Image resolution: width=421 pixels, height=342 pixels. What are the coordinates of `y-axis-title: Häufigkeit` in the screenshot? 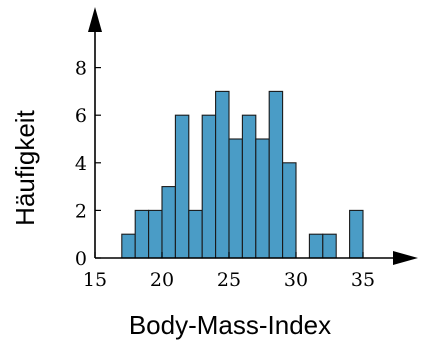 It's located at (25, 167).